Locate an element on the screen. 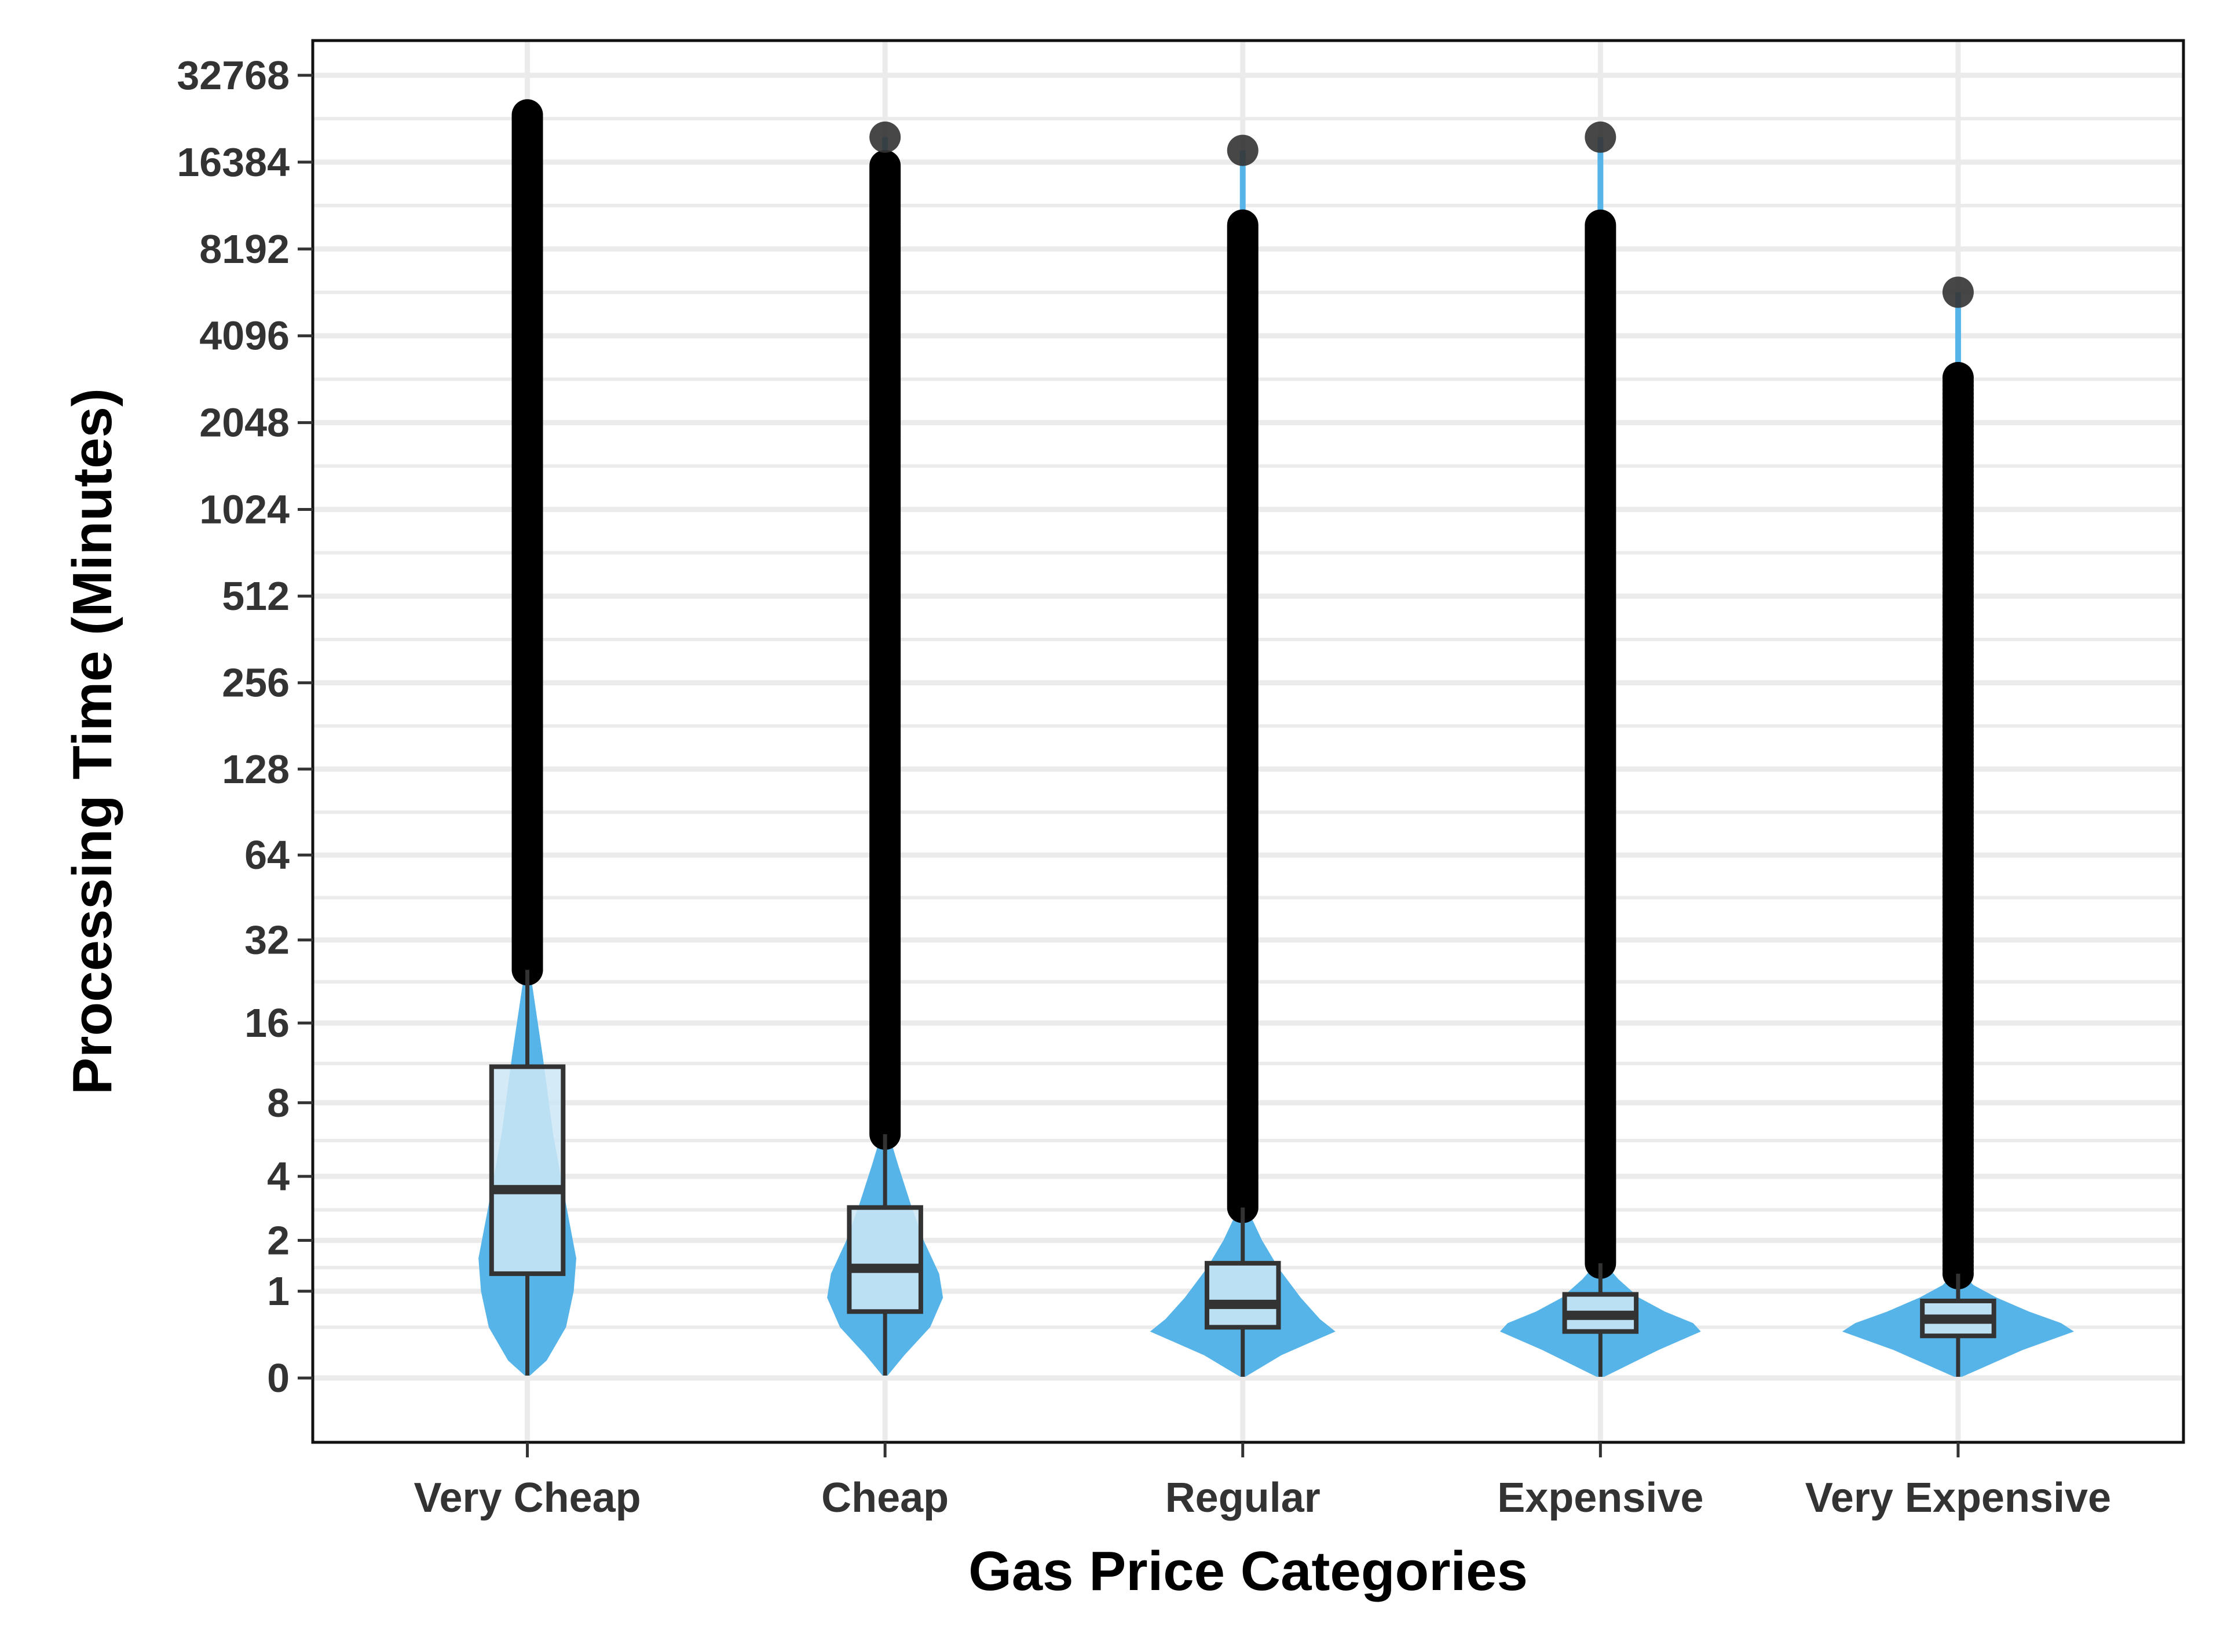  y-tick-label: 4096 is located at coordinates (244, 336).